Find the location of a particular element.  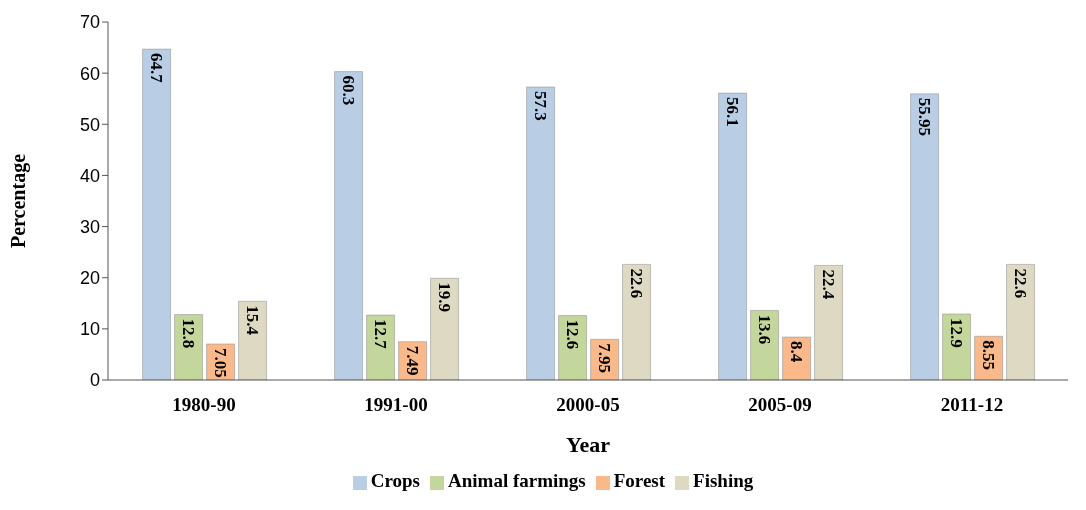

data-label: 56.1 is located at coordinates (733, 112).